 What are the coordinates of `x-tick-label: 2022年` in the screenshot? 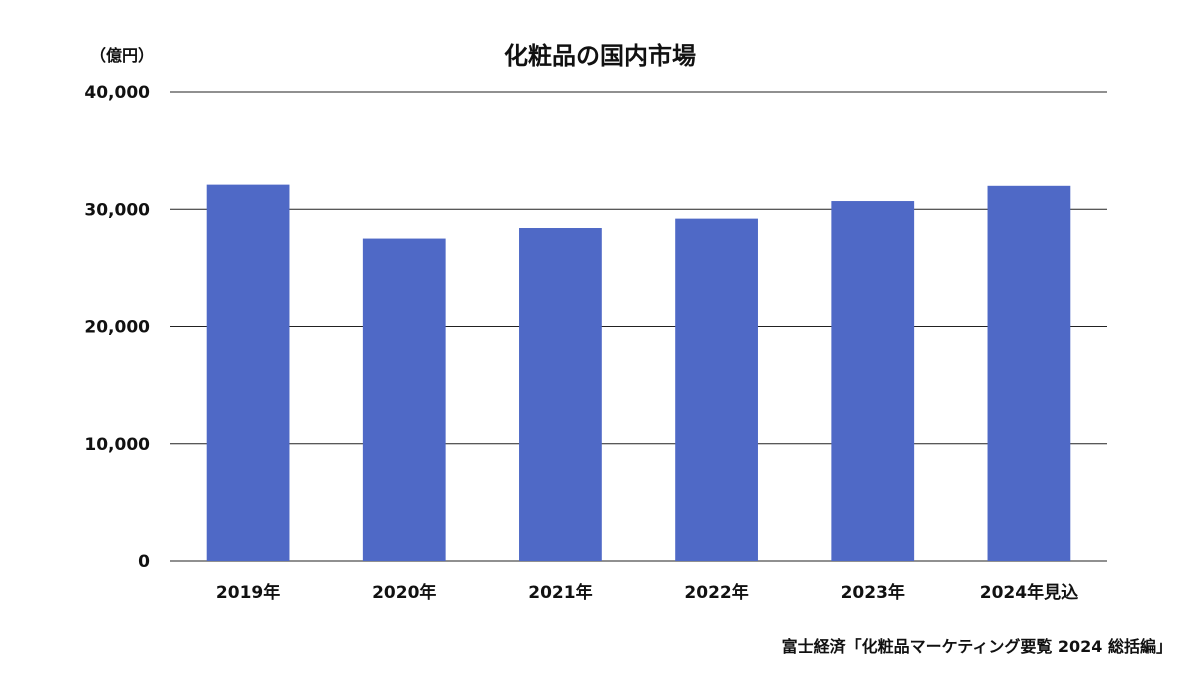 It's located at (716, 592).